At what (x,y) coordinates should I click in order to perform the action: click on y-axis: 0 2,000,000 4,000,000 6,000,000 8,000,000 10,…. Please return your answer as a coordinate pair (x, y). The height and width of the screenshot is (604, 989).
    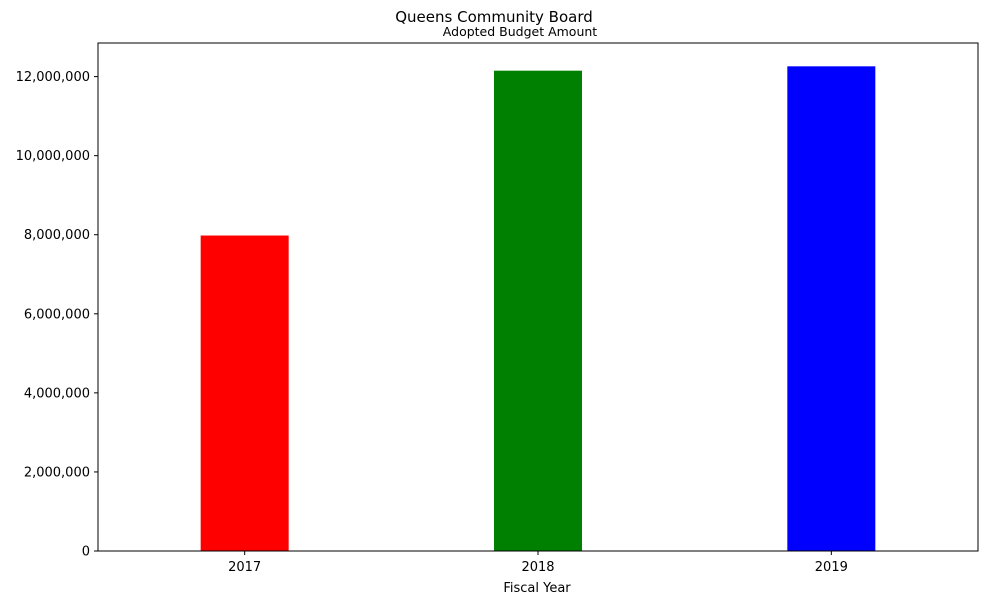
    Looking at the image, I should click on (57, 315).